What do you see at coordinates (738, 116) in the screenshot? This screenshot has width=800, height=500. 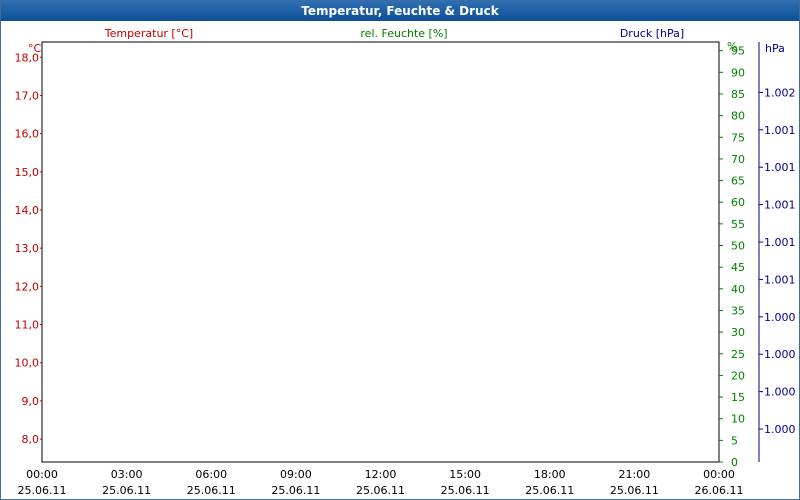 I see `y-tick-humidity: 80` at bounding box center [738, 116].